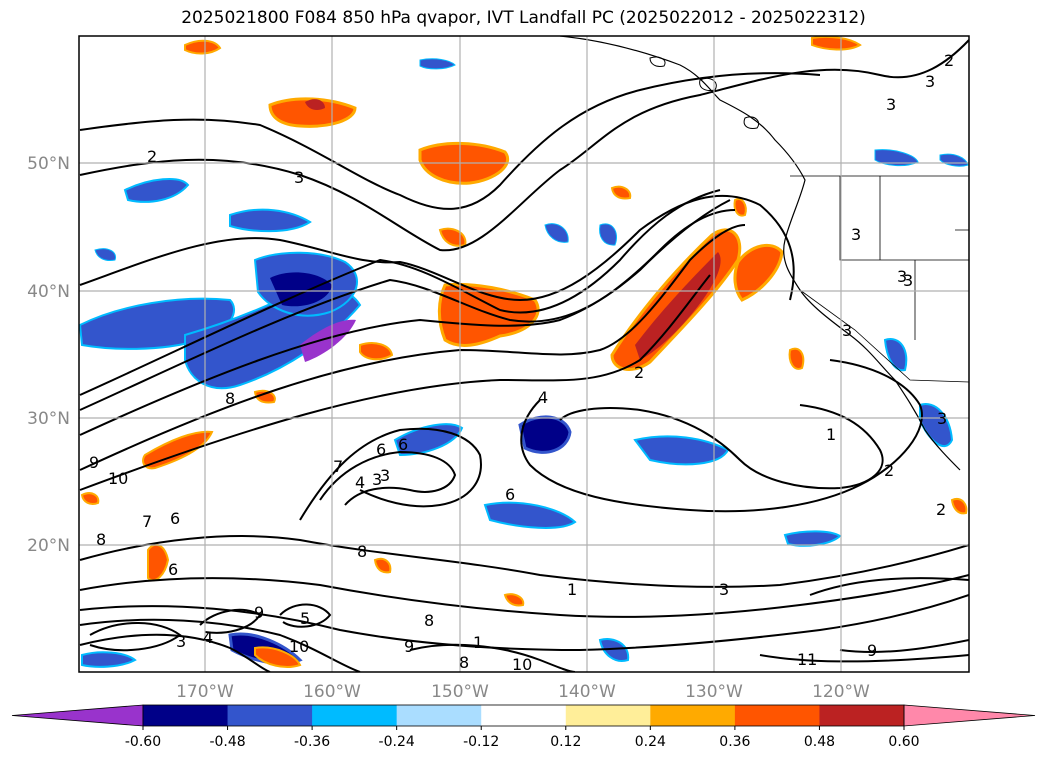  I want to click on lon-label-120w: 120°W, so click(841, 692).